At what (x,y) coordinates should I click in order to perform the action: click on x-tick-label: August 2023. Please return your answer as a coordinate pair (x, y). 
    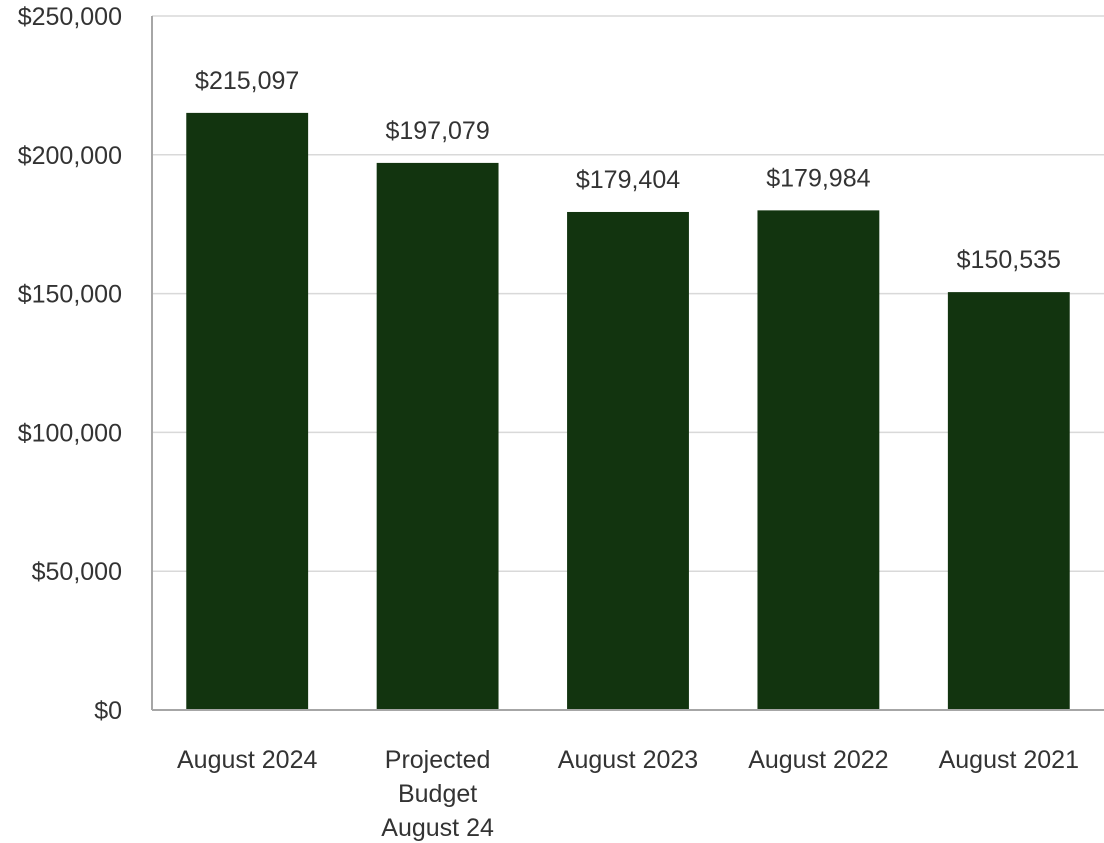
    Looking at the image, I should click on (628, 760).